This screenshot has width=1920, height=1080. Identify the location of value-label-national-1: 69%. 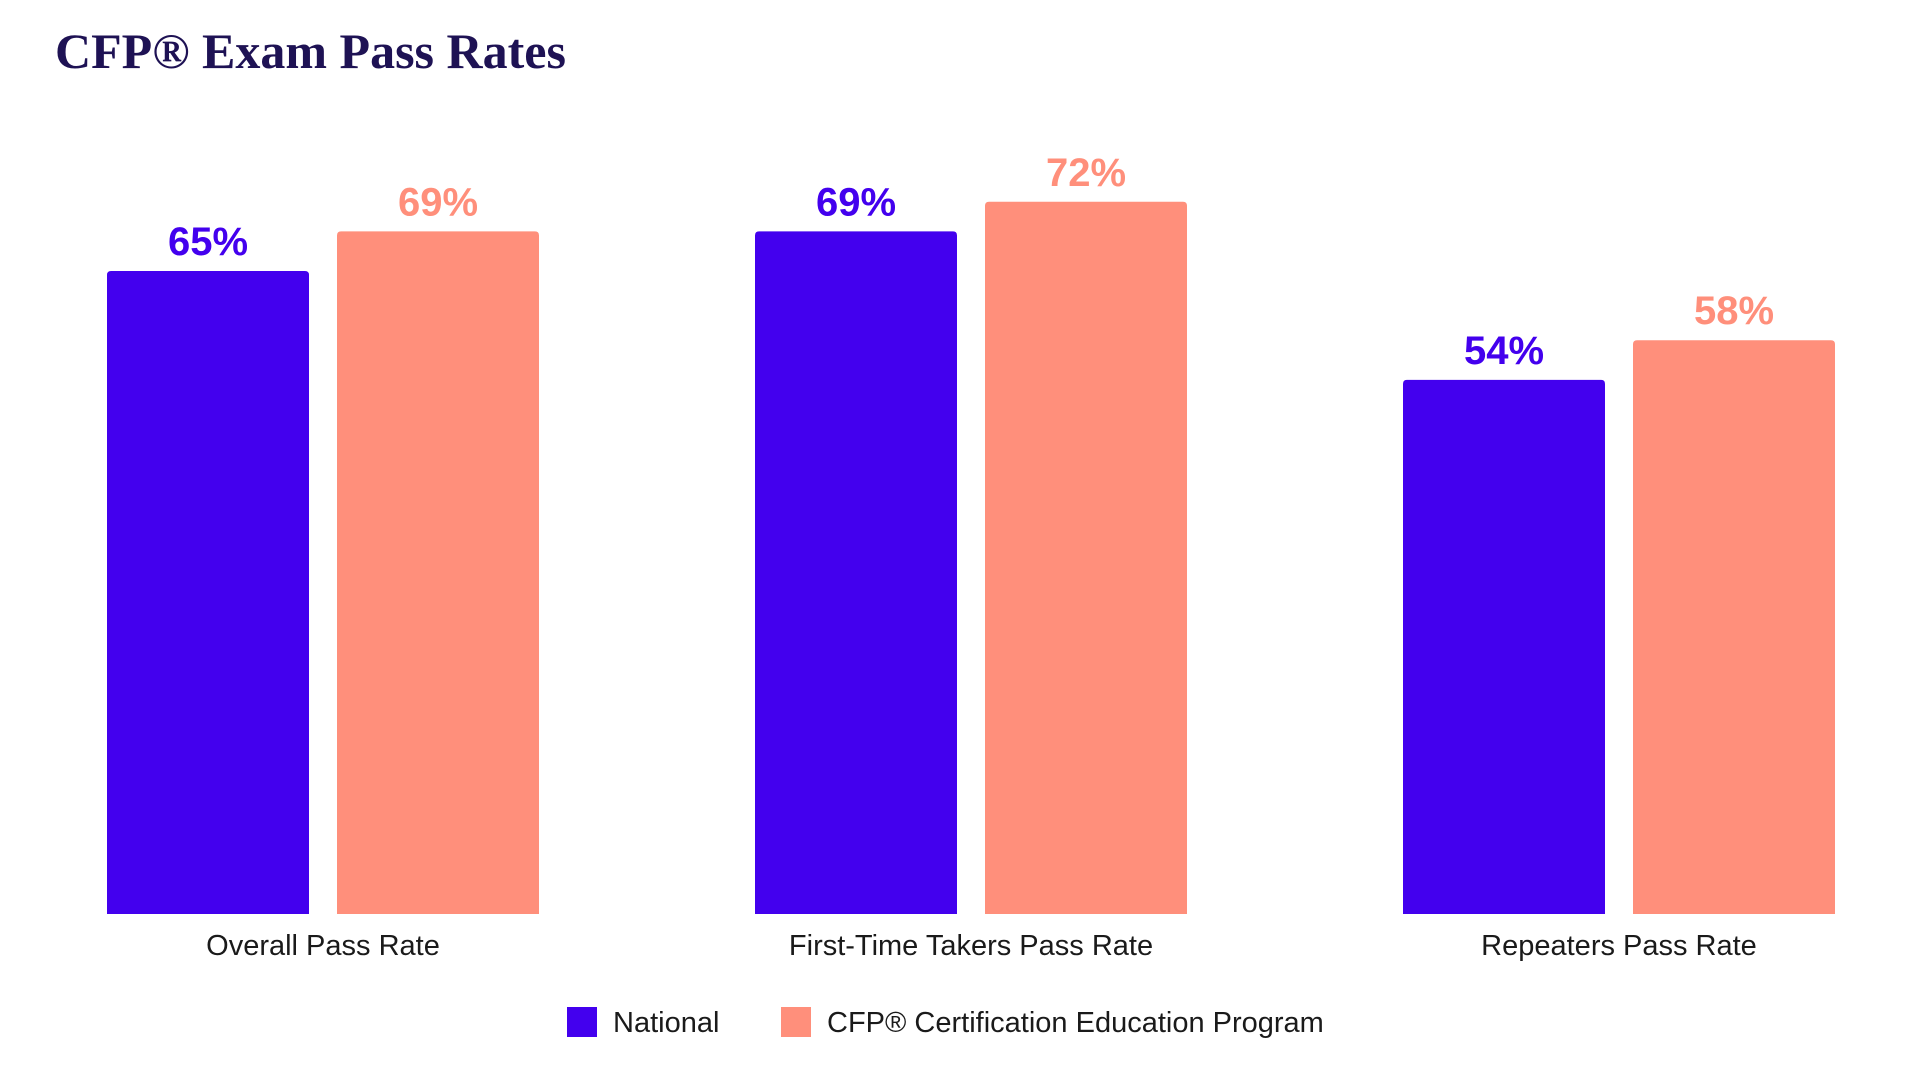
(856, 202).